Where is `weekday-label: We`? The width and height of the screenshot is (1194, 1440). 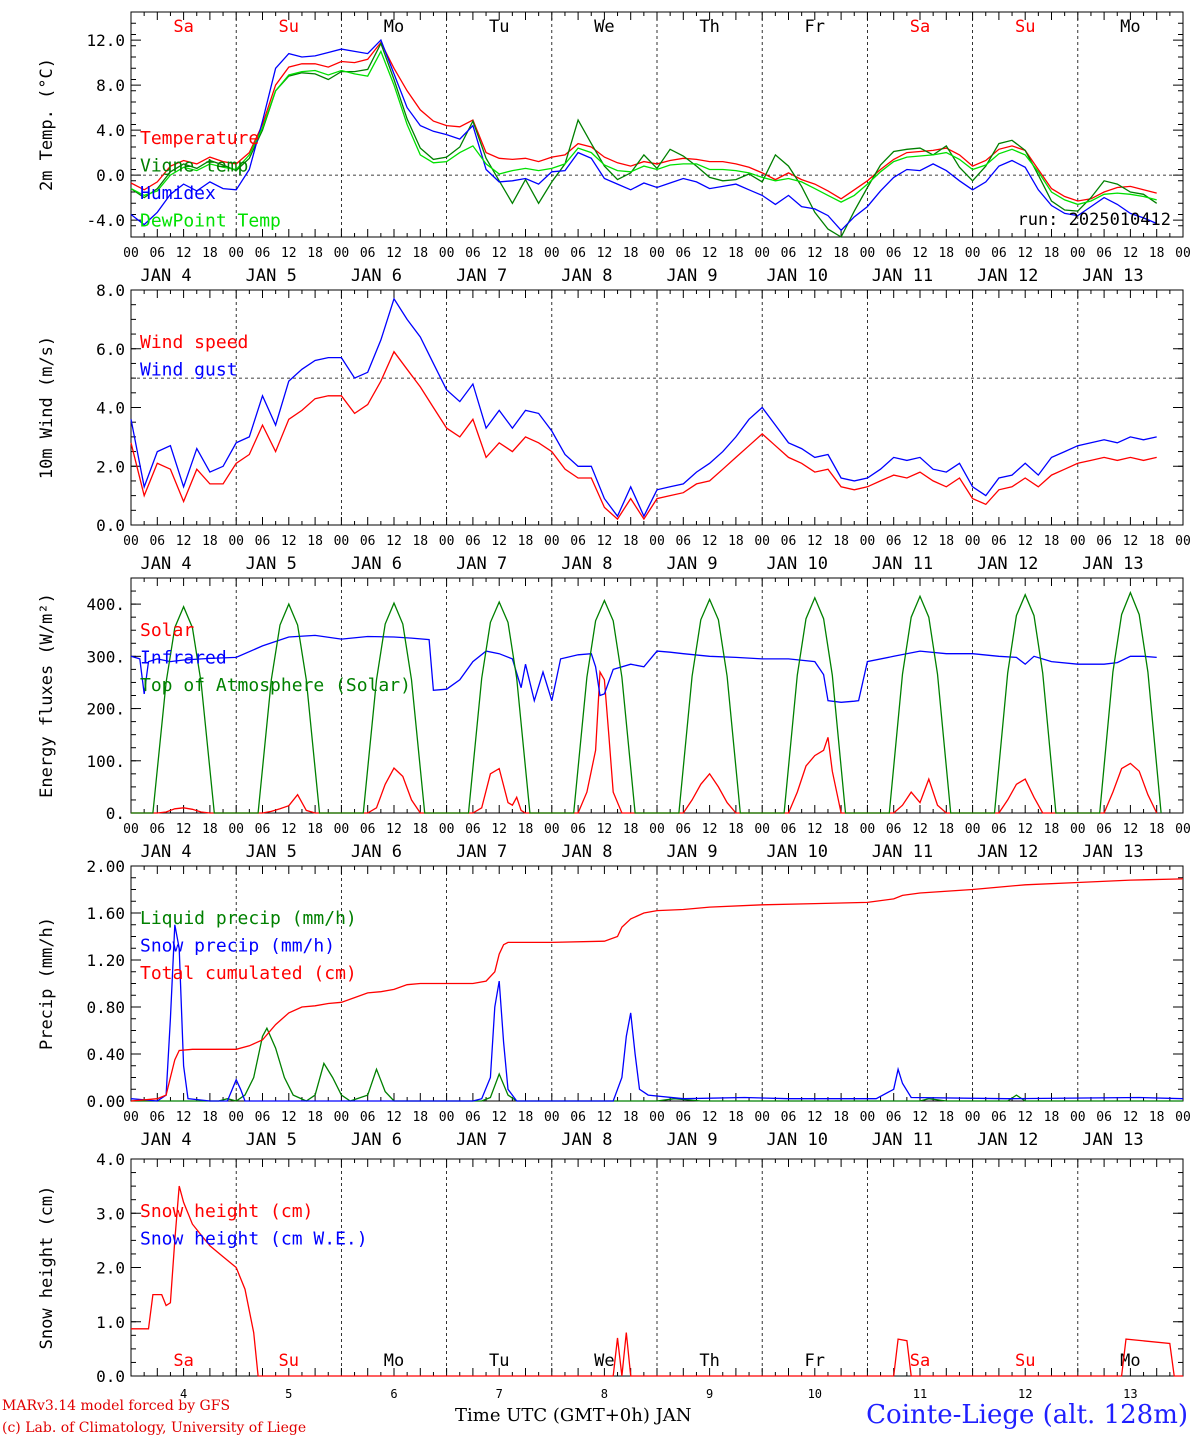
weekday-label: We is located at coordinates (604, 1361).